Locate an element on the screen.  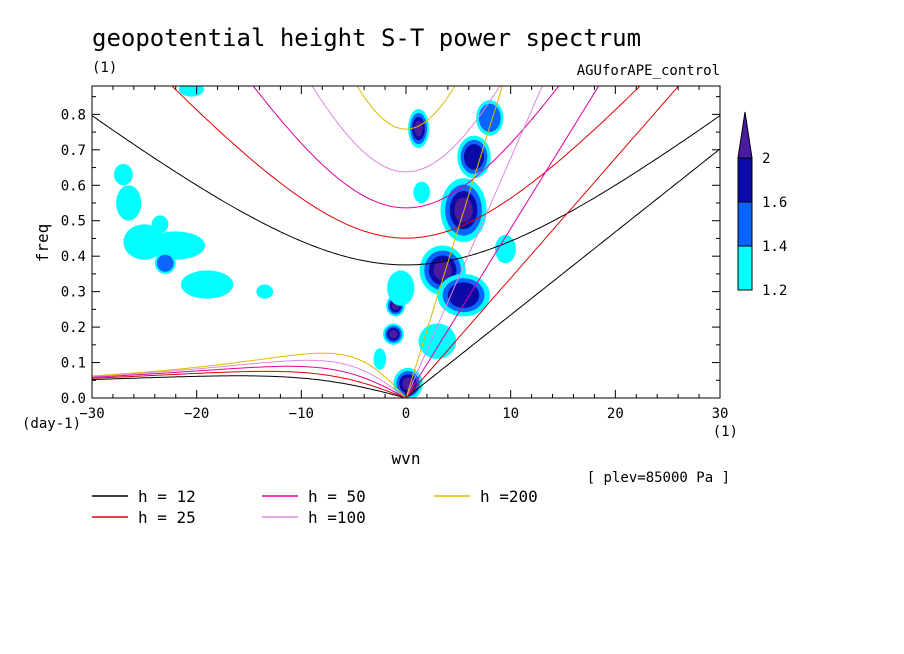
chart-title: geopotential height S-T power spectrum is located at coordinates (366, 38).